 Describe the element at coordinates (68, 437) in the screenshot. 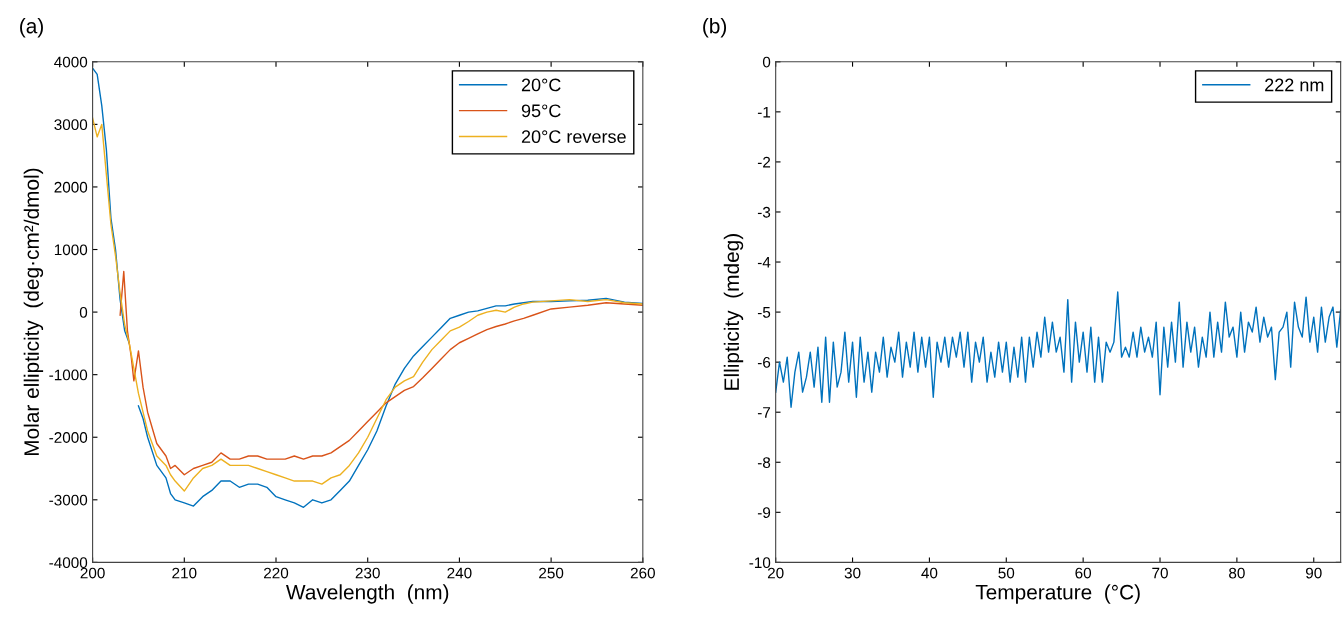

I see `y-tick-label: -2000` at that location.